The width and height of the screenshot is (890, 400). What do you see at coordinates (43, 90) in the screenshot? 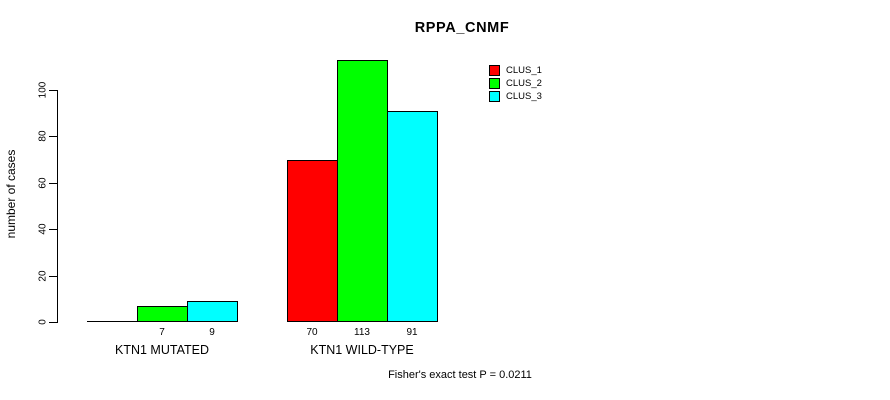
I see `y-axis-tick-label: 100` at bounding box center [43, 90].